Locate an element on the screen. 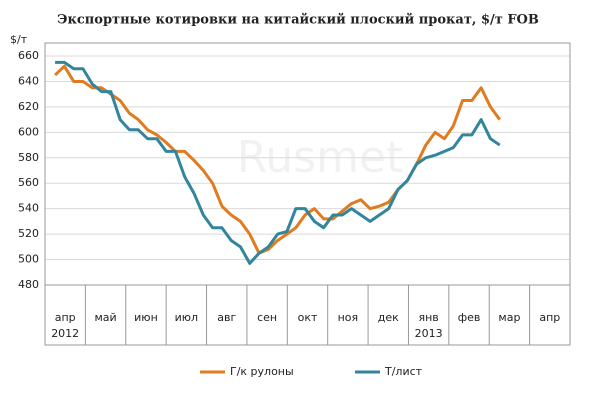  x-tick-label: фев is located at coordinates (469, 317).